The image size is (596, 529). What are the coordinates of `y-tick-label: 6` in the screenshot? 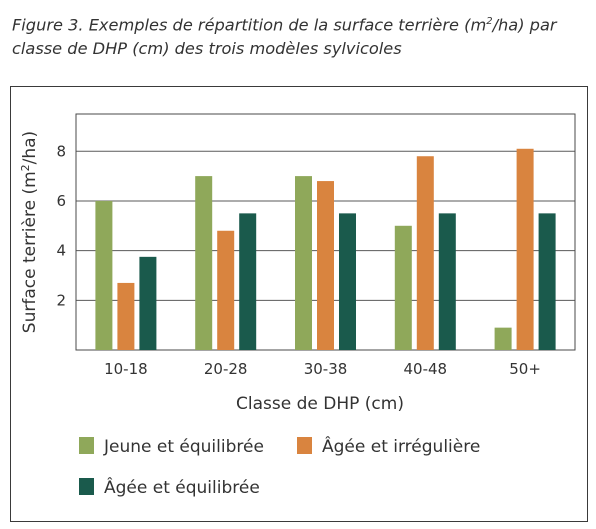 It's located at (61, 201).